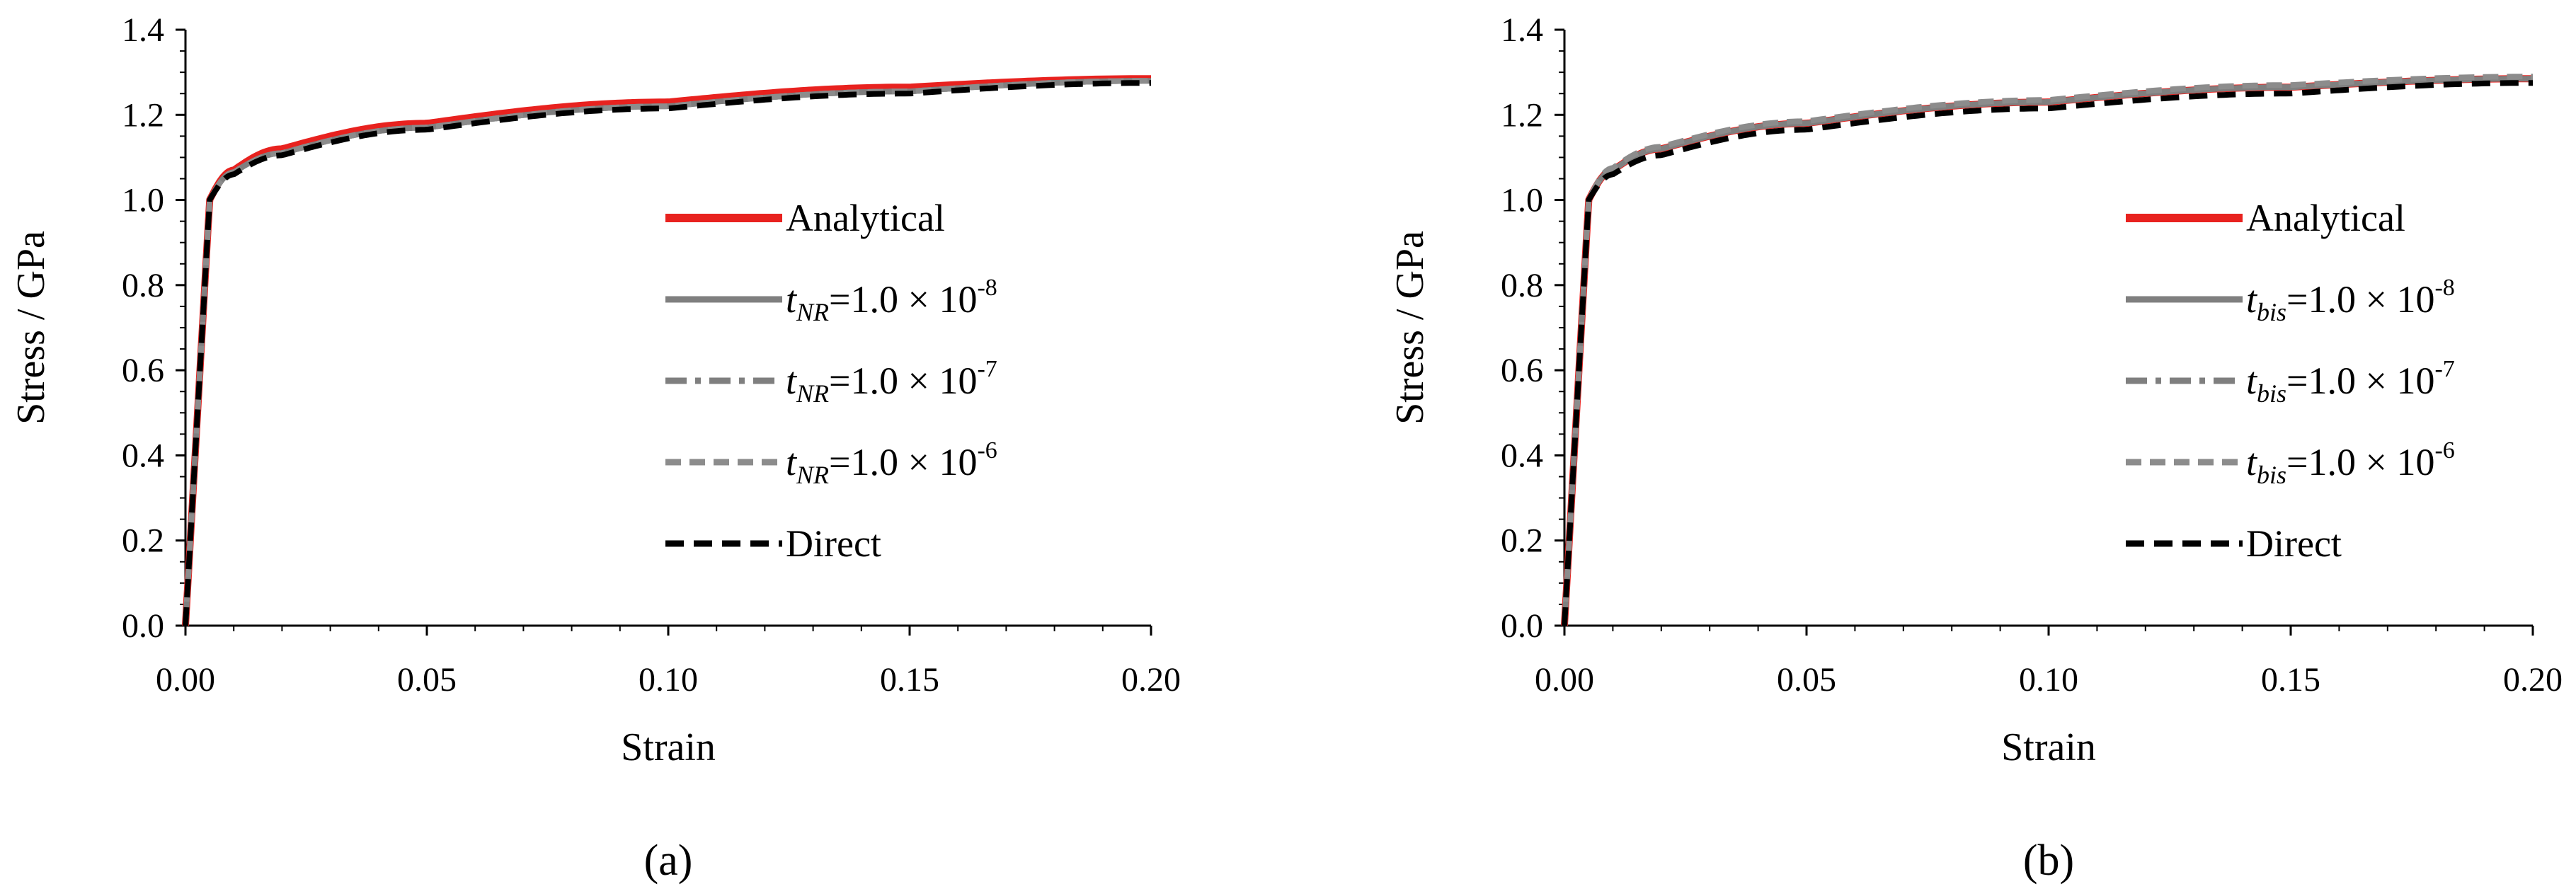 Image resolution: width=2576 pixels, height=896 pixels. Describe the element at coordinates (891, 463) in the screenshot. I see `legend-label-3: tNR=1.0 × 10-6` at that location.